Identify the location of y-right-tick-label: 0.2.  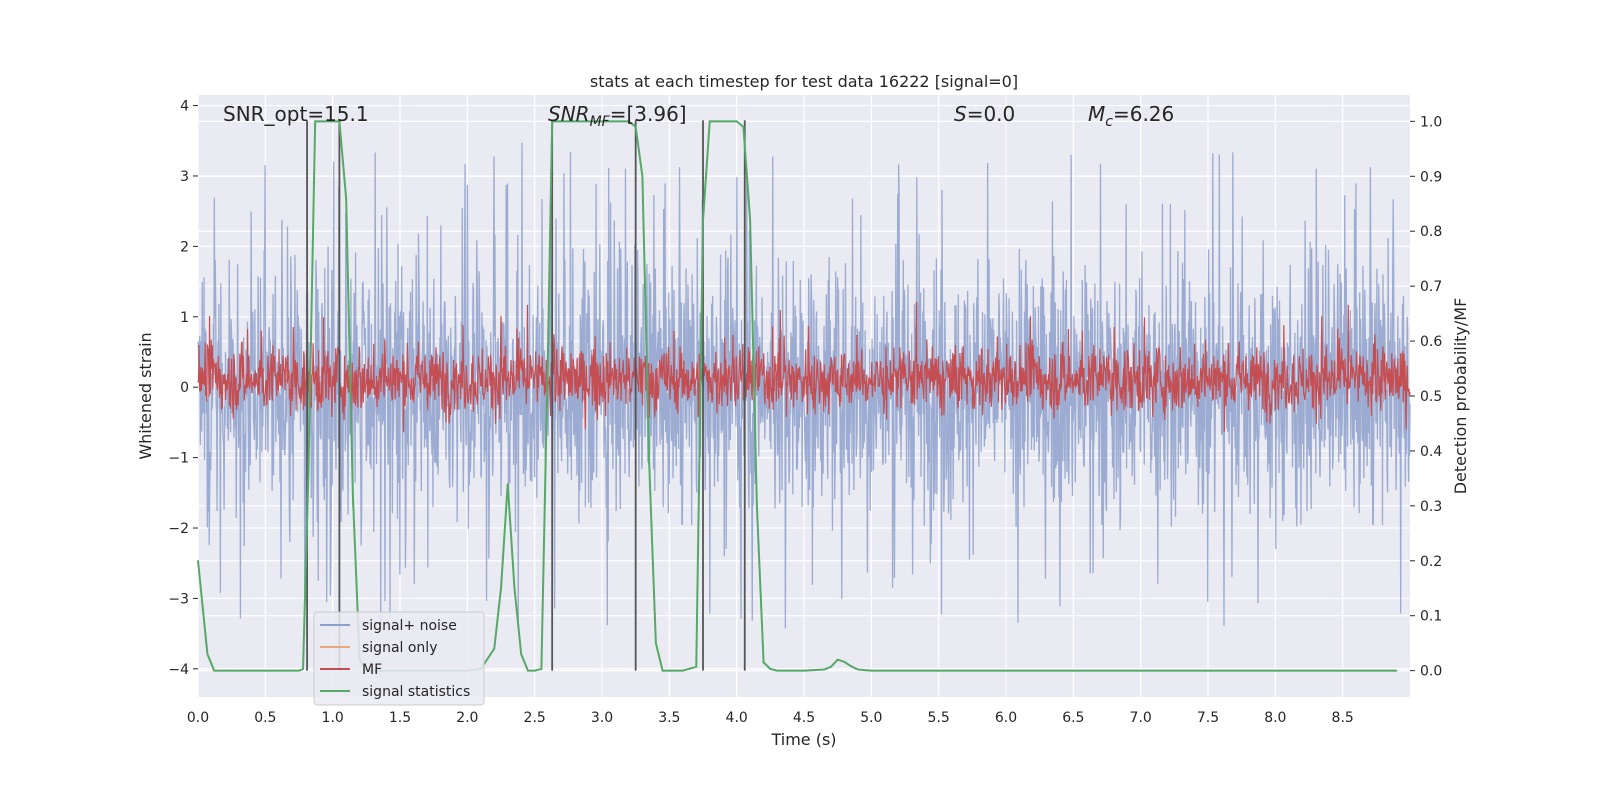
(1431, 562).